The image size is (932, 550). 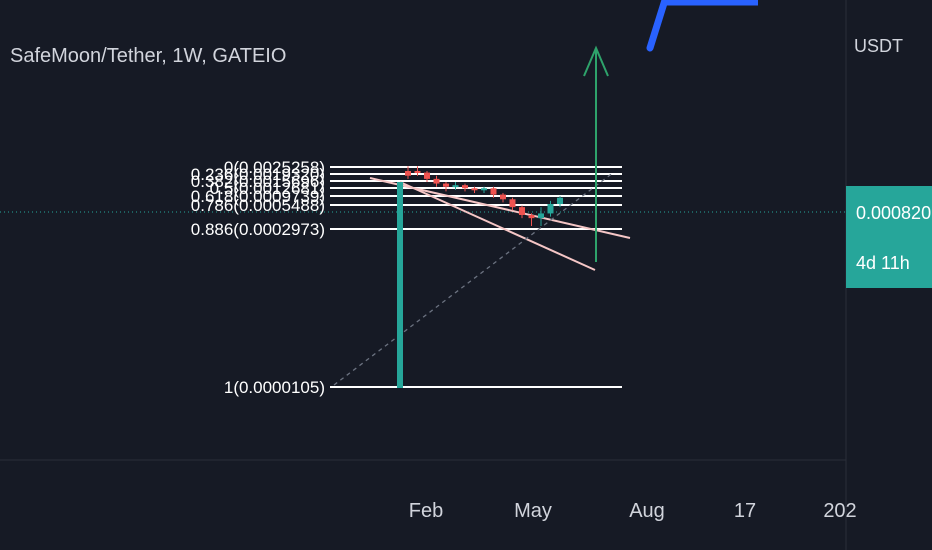 What do you see at coordinates (647, 511) in the screenshot?
I see `x-tick-label: Aug` at bounding box center [647, 511].